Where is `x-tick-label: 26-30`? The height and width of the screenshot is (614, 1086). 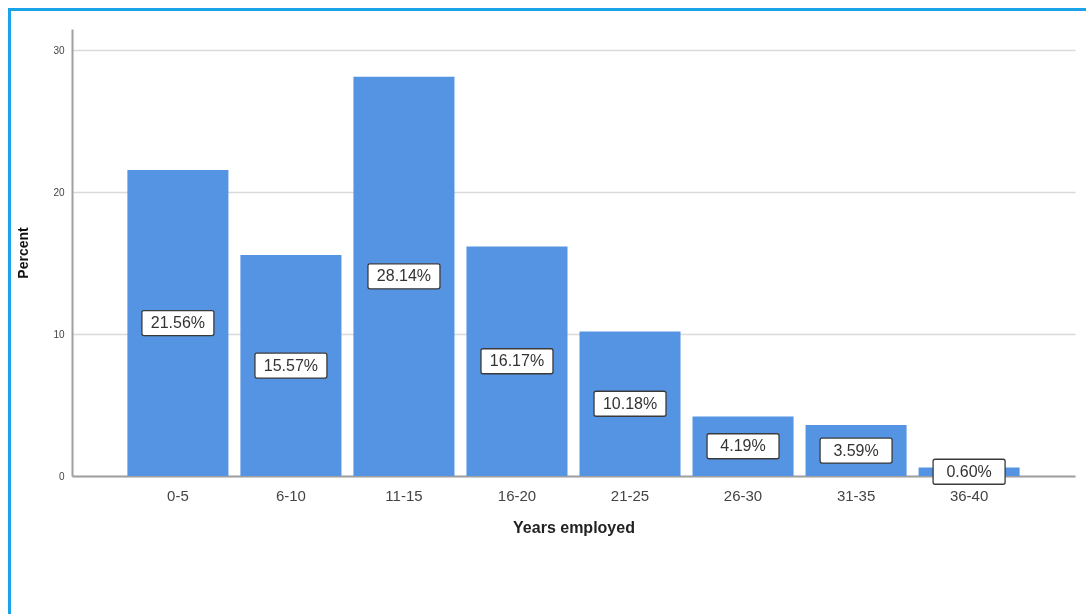 x-tick-label: 26-30 is located at coordinates (743, 495).